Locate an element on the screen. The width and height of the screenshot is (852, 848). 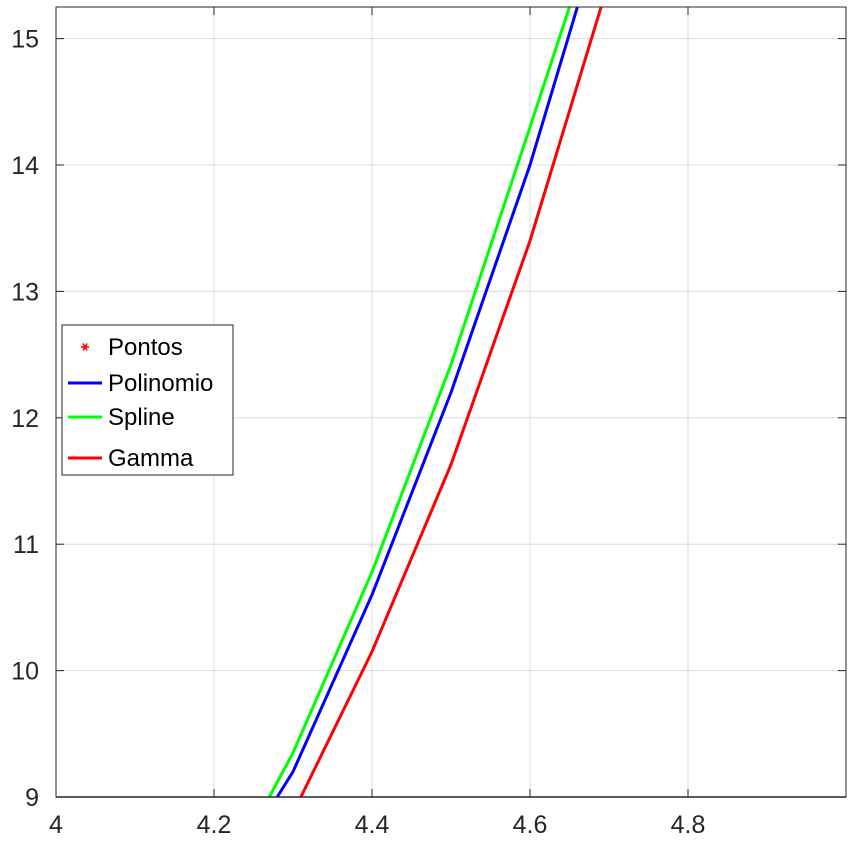
legend-item: Gamma is located at coordinates (131, 458).